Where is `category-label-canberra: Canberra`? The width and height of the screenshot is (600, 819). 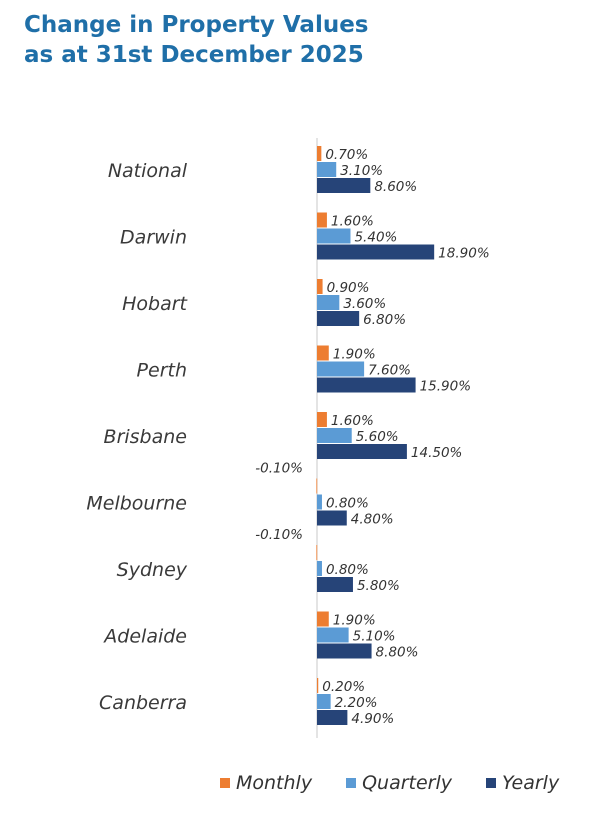
category-label-canberra: Canberra is located at coordinates (143, 703).